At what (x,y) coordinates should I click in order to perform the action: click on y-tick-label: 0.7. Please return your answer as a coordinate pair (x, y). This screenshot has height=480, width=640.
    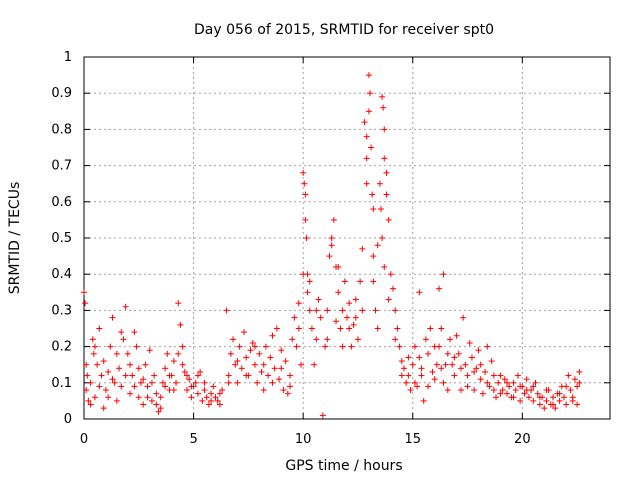
    Looking at the image, I should click on (61, 166).